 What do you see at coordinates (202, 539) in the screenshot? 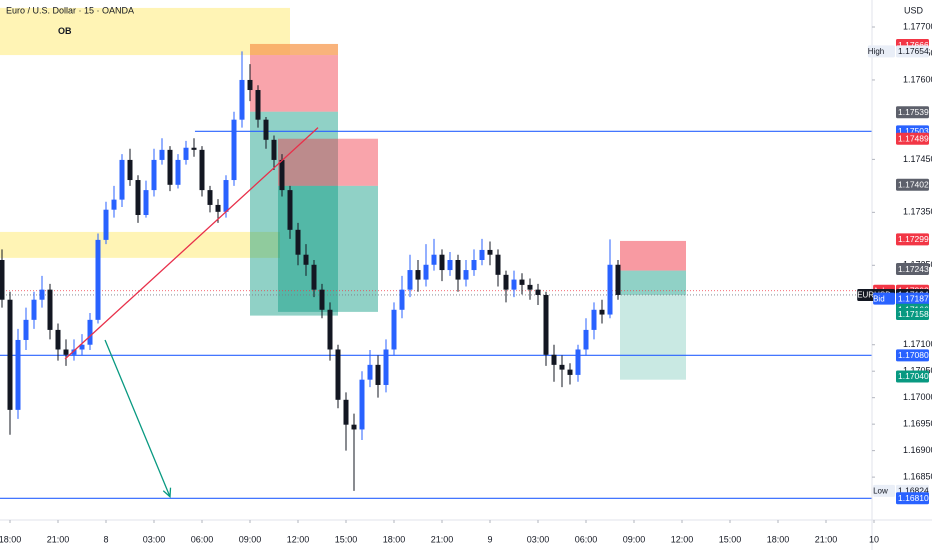
I see `x-tick-label: 06:00` at bounding box center [202, 539].